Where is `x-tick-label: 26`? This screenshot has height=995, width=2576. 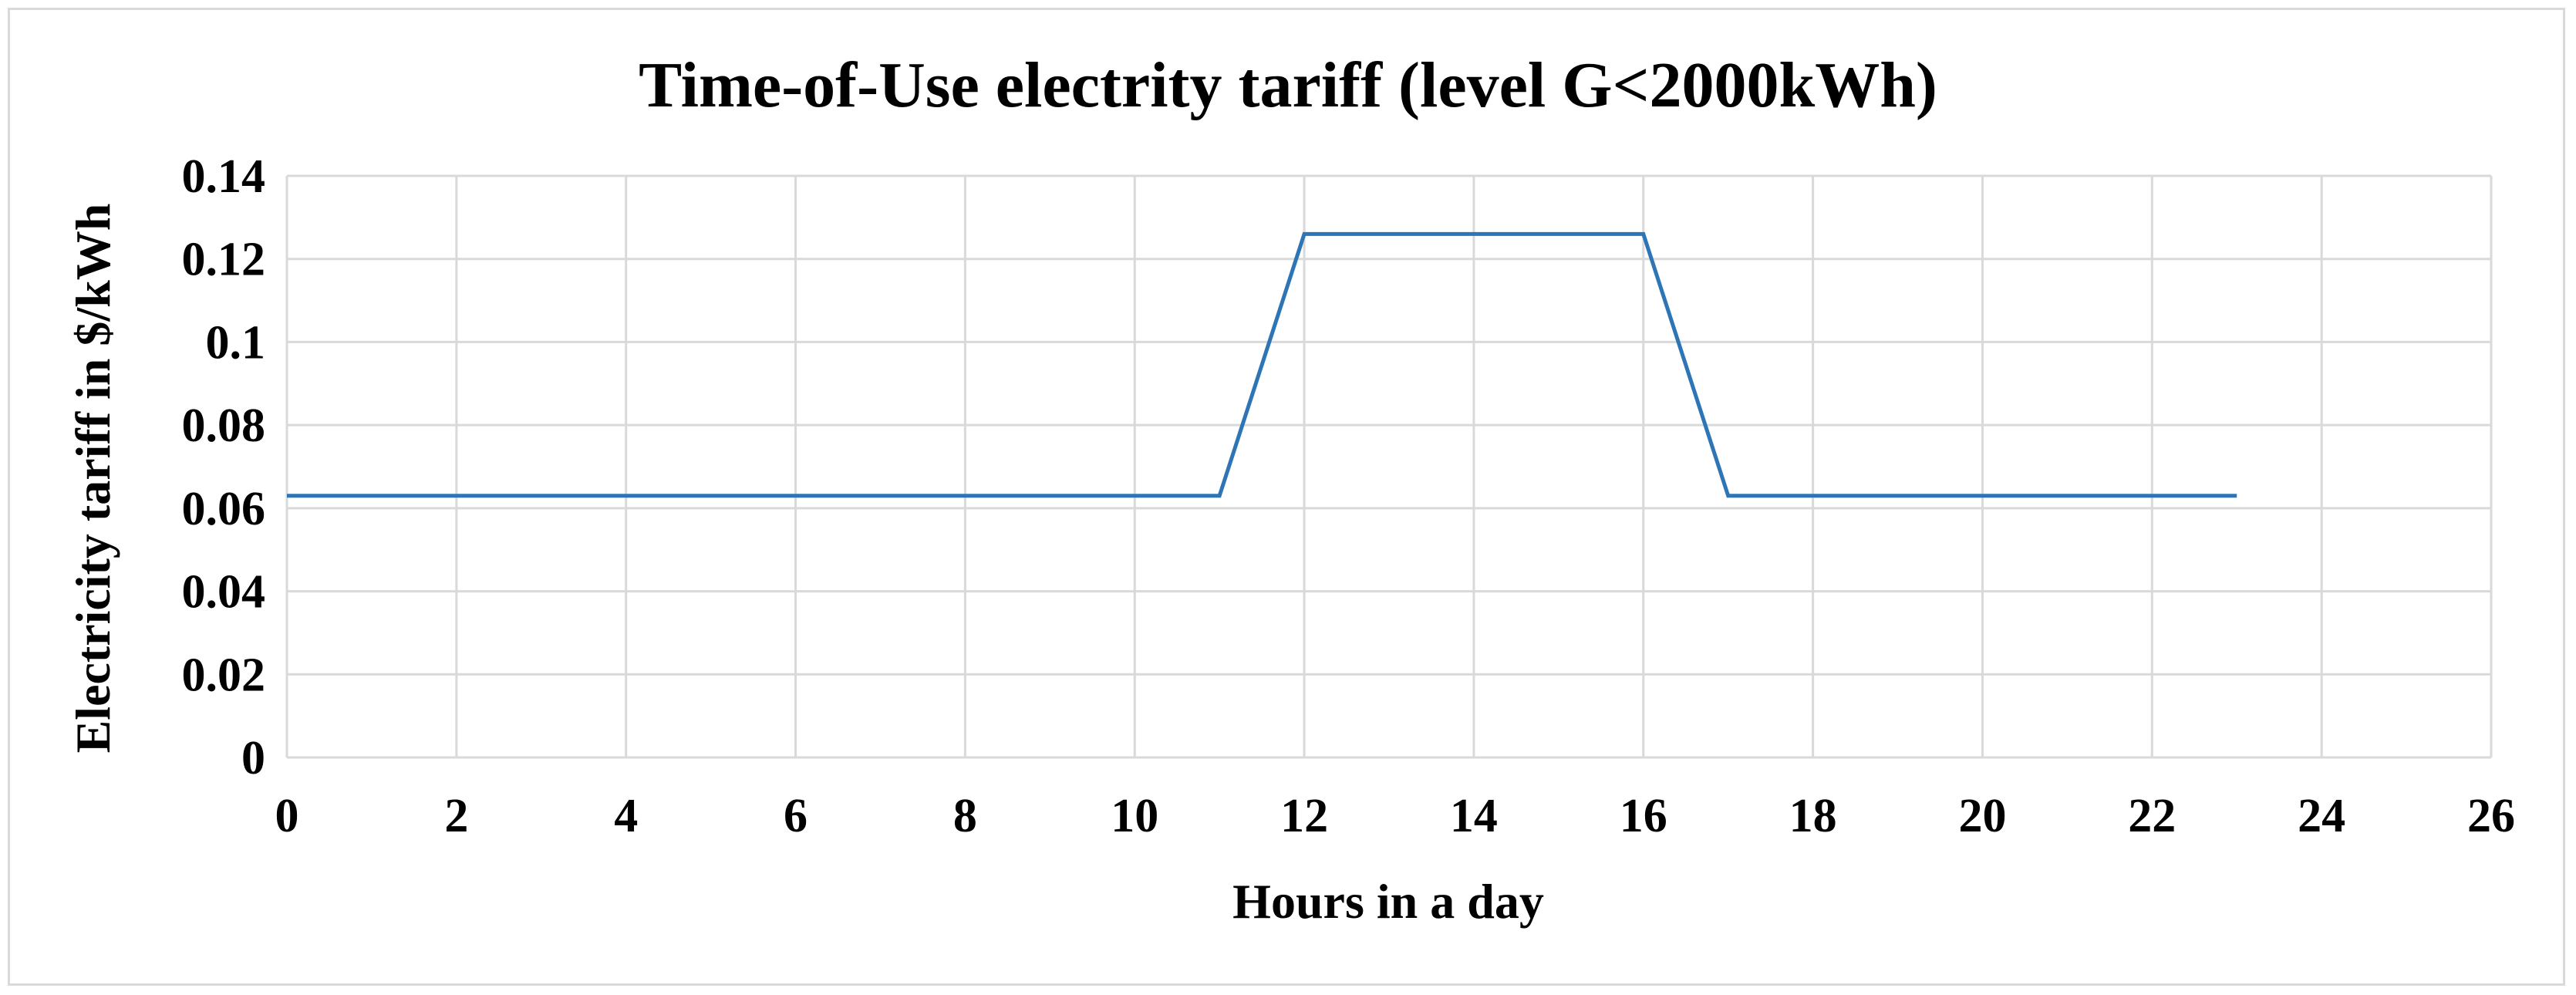 x-tick-label: 26 is located at coordinates (2491, 816).